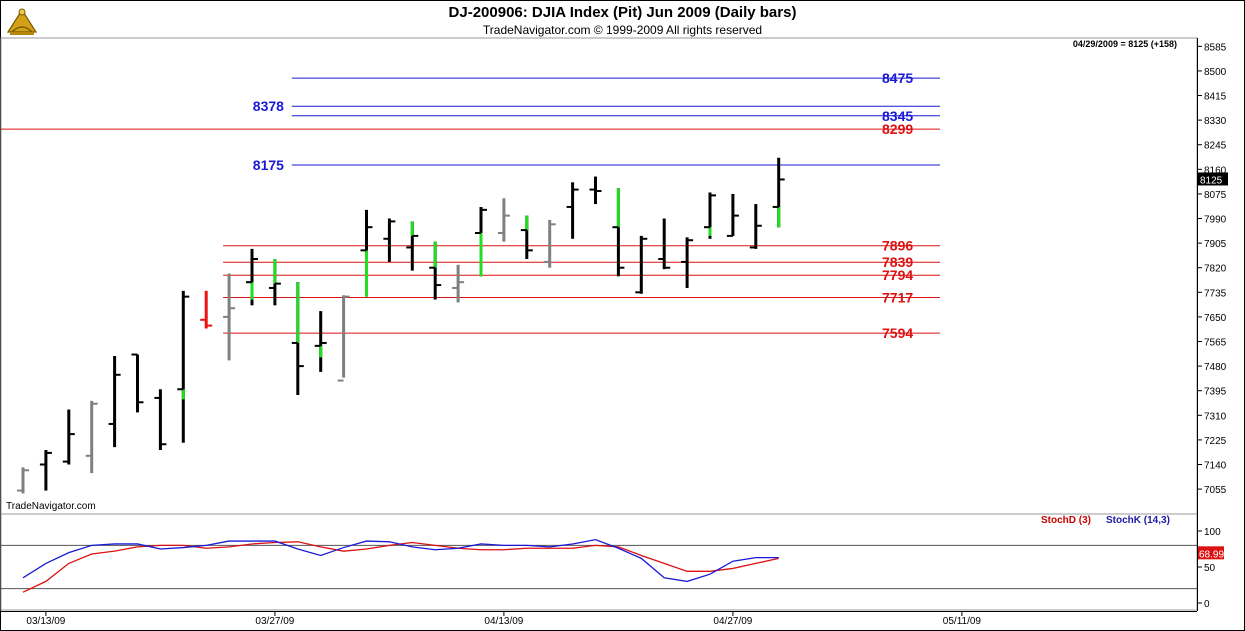 The width and height of the screenshot is (1245, 631). What do you see at coordinates (268, 165) in the screenshot?
I see `level-label: 8175` at bounding box center [268, 165].